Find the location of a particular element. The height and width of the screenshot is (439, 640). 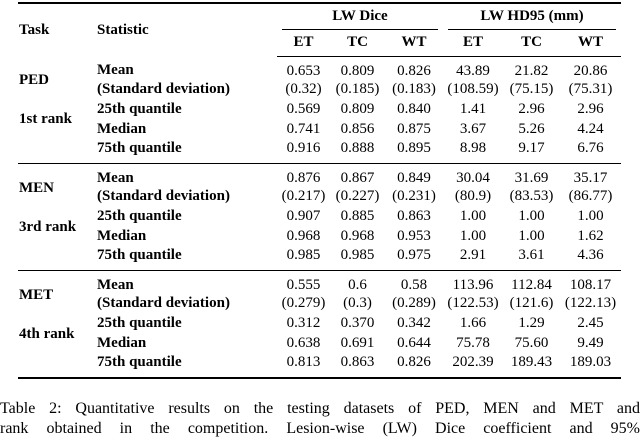

value-cell: (80.9) is located at coordinates (473, 196).